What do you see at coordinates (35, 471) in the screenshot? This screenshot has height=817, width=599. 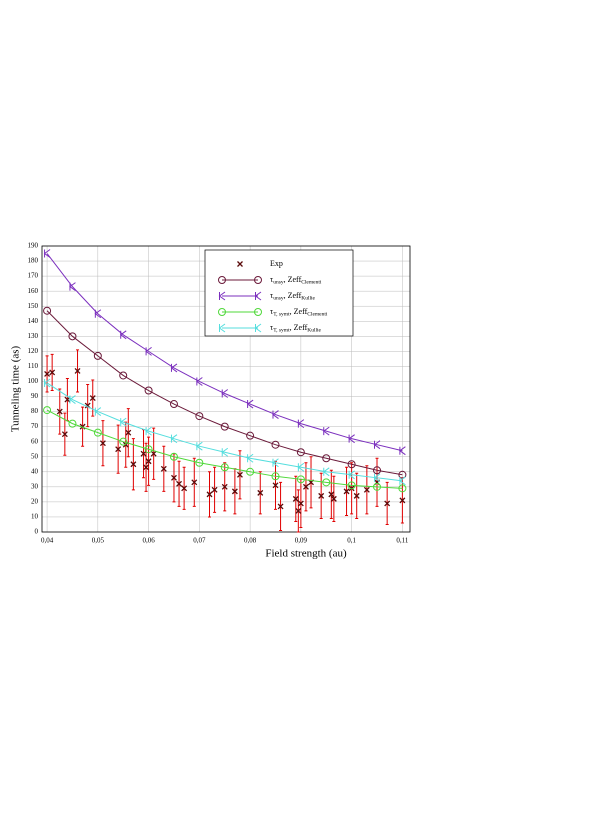 I see `y-tick-label: 40` at bounding box center [35, 471].